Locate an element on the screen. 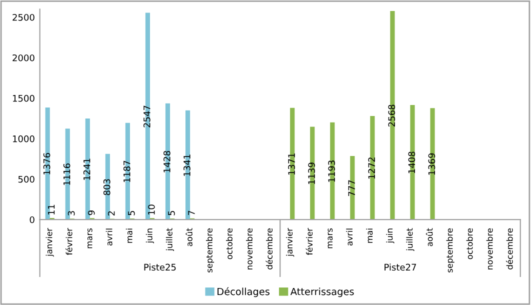 The width and height of the screenshot is (531, 305). y-tick-label: 2000 is located at coordinates (23, 58).